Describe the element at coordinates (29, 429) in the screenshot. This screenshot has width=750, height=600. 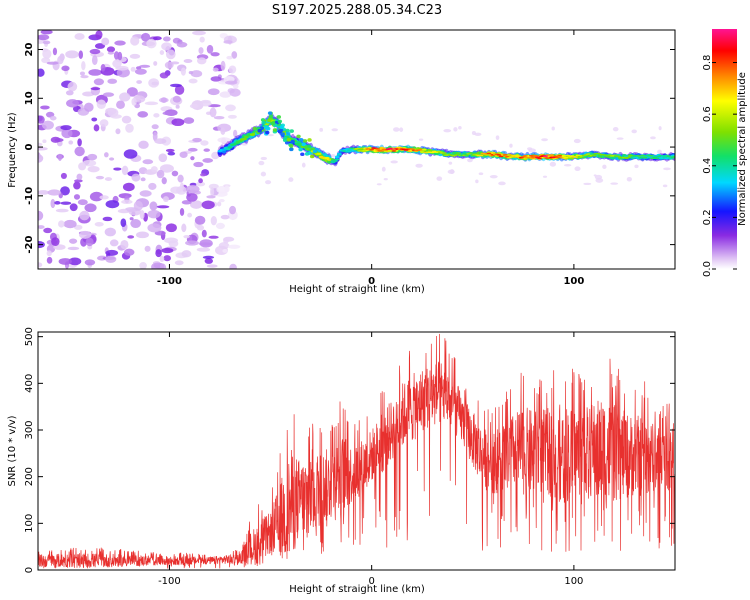
I see `snr-y-tick-label: 300` at that location.